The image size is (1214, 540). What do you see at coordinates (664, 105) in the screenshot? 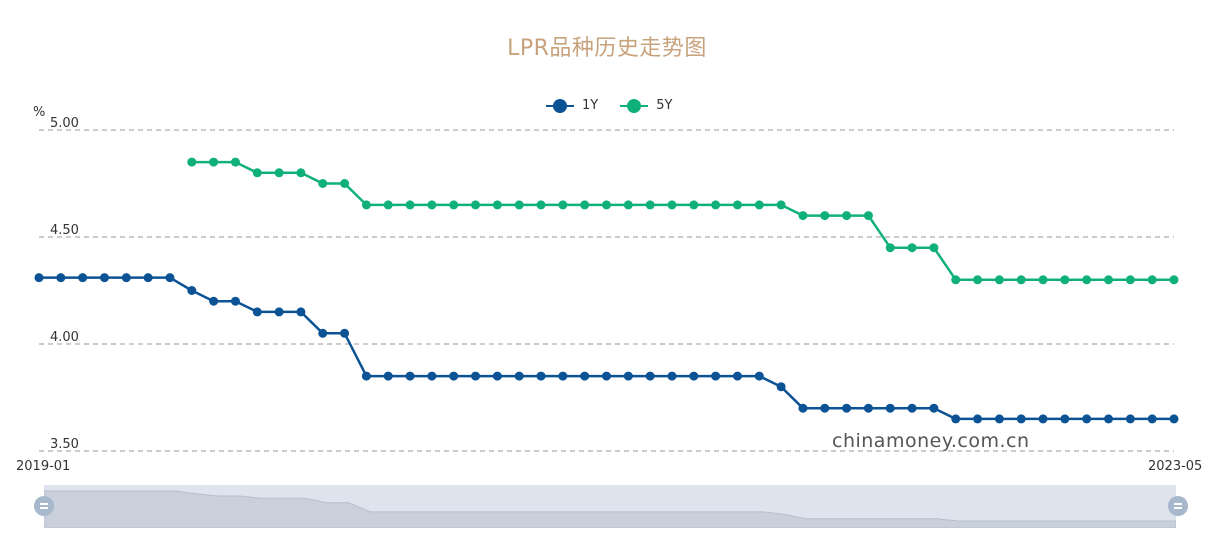
I see `legend-label-5y: 5Y` at bounding box center [664, 105].